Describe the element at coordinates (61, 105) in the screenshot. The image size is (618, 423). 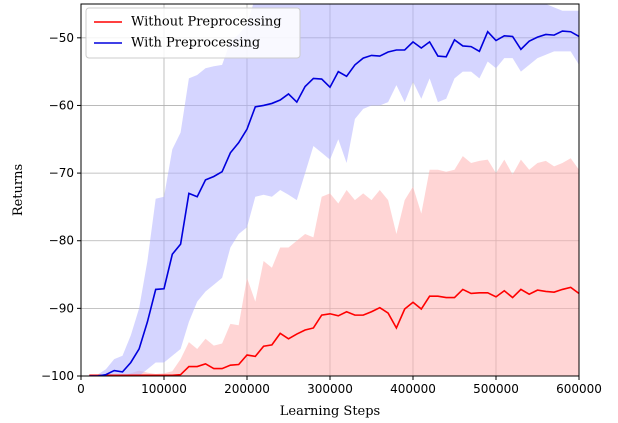
I see `y-tick-label: −60` at that location.